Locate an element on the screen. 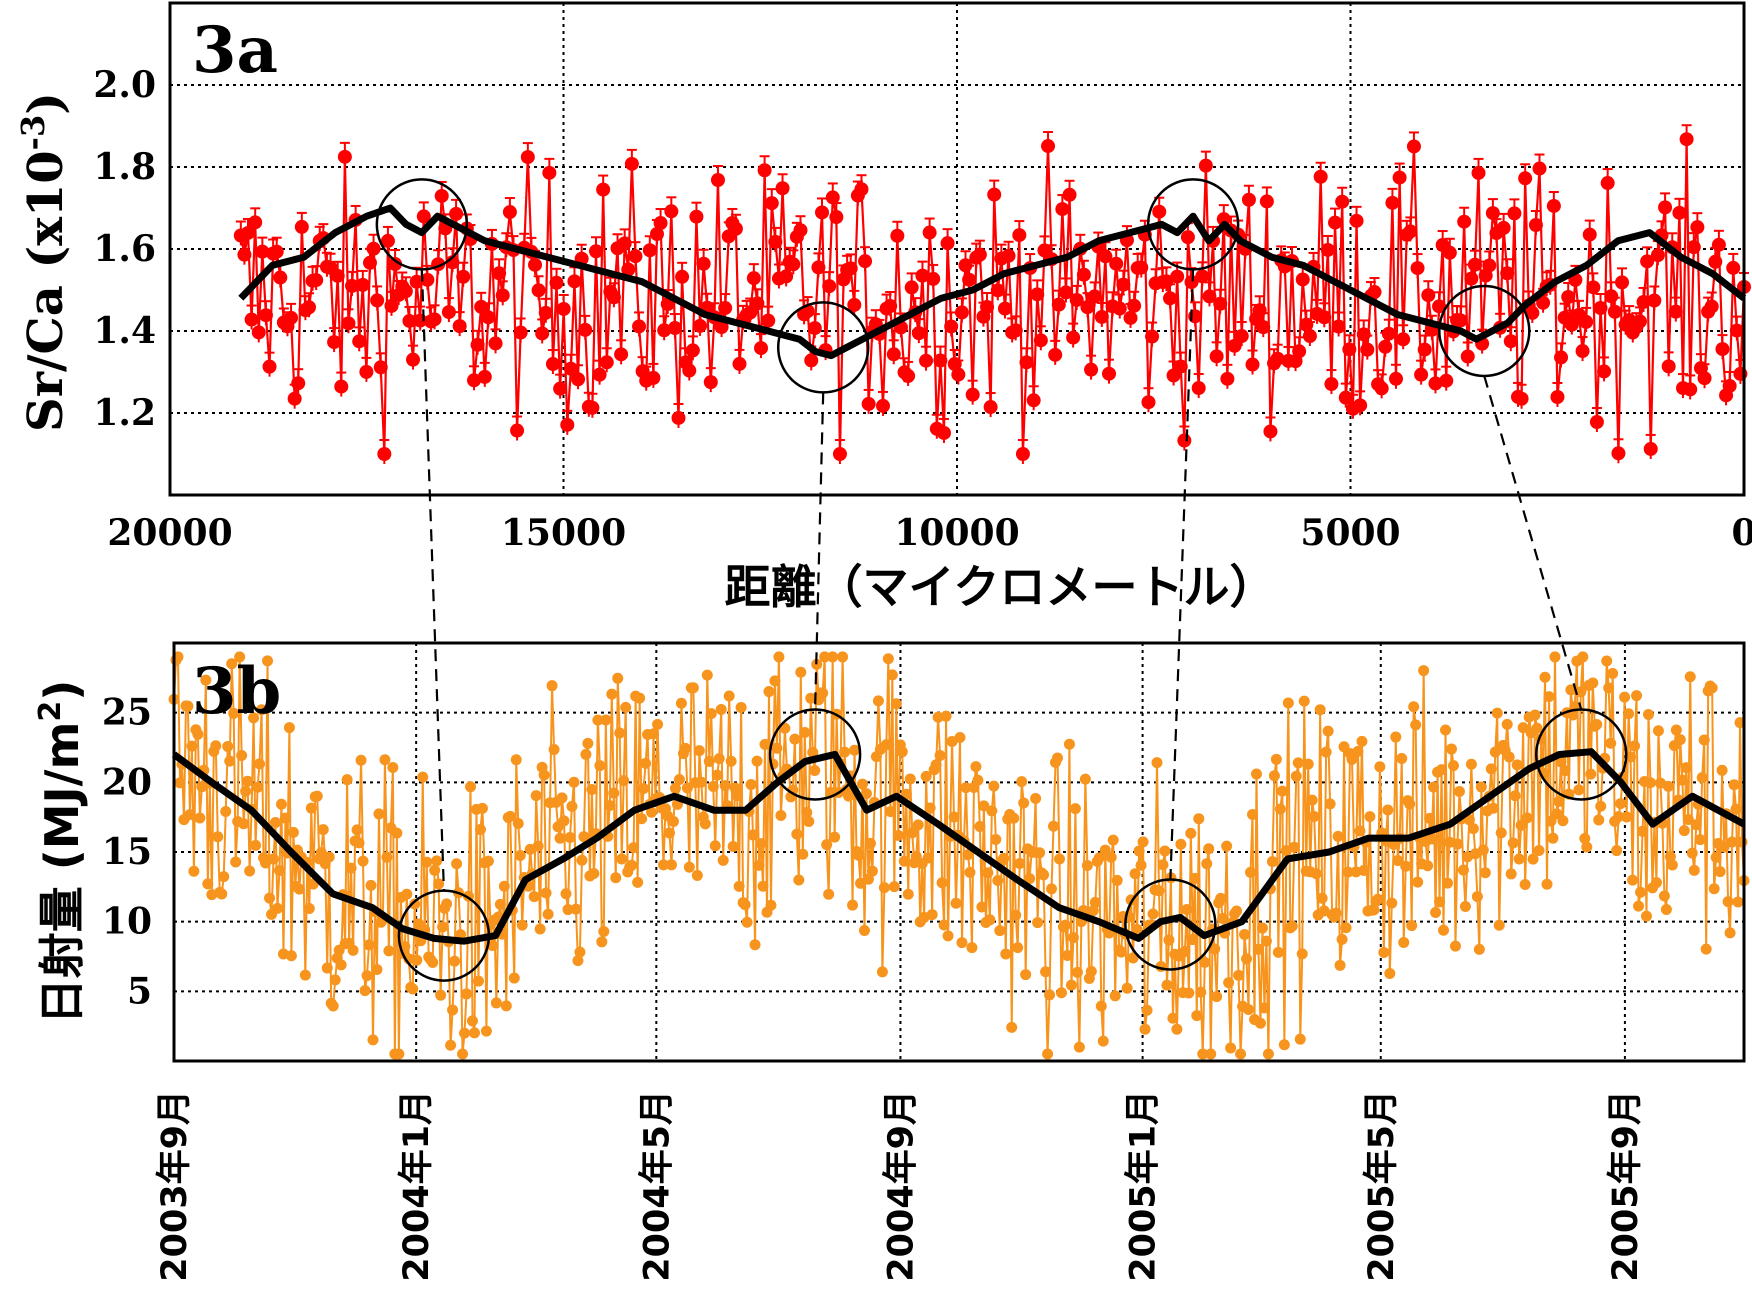  y-tick-label: 1.2 is located at coordinates (124, 413).